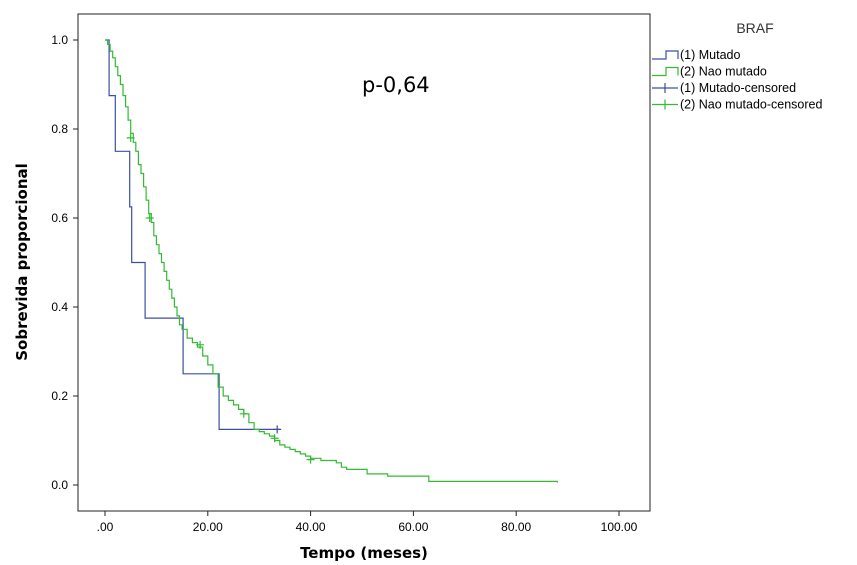 The height and width of the screenshot is (565, 857). What do you see at coordinates (516, 527) in the screenshot?
I see `x-tick-label: 80.00` at bounding box center [516, 527].